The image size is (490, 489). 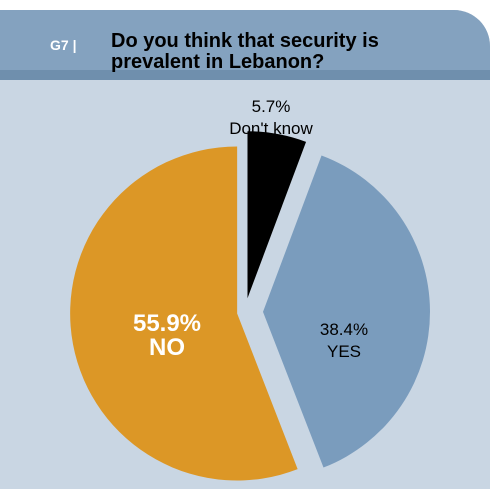 I want to click on dont-know-value-label: 5.7%, so click(x=271, y=106).